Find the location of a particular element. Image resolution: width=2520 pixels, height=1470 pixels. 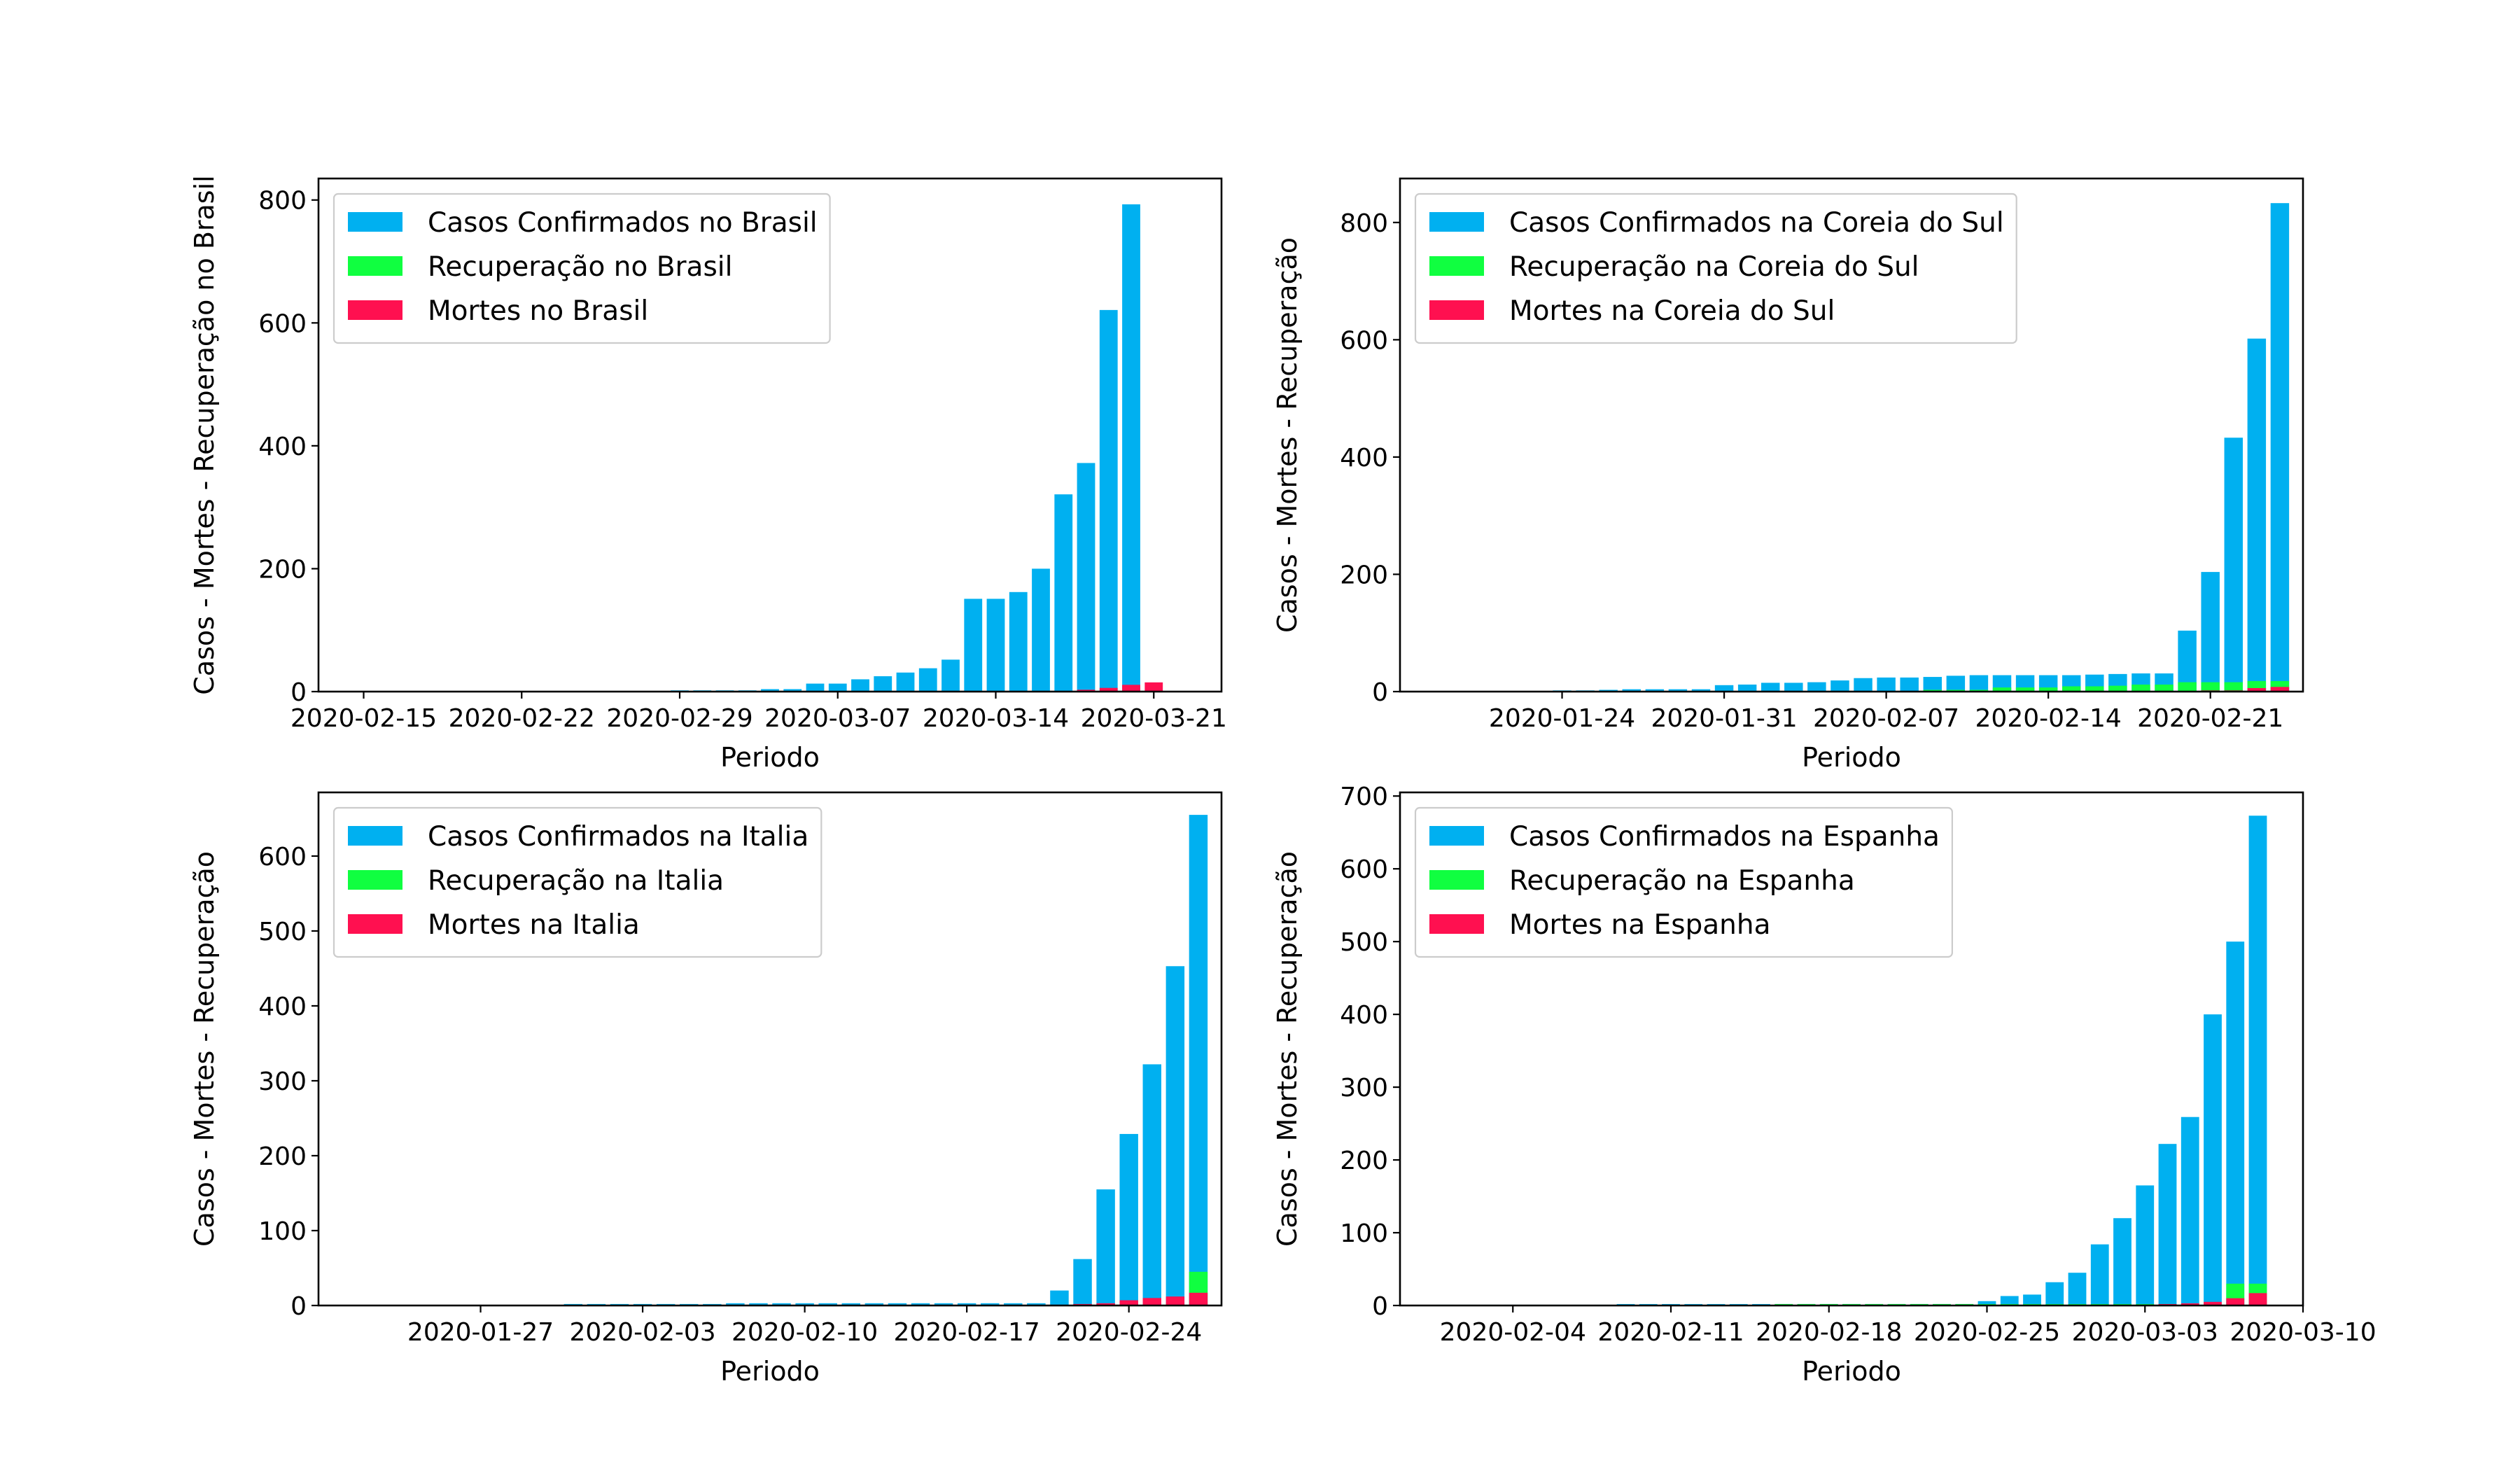

x-tick-label: 2020-02-10 is located at coordinates (805, 1332).